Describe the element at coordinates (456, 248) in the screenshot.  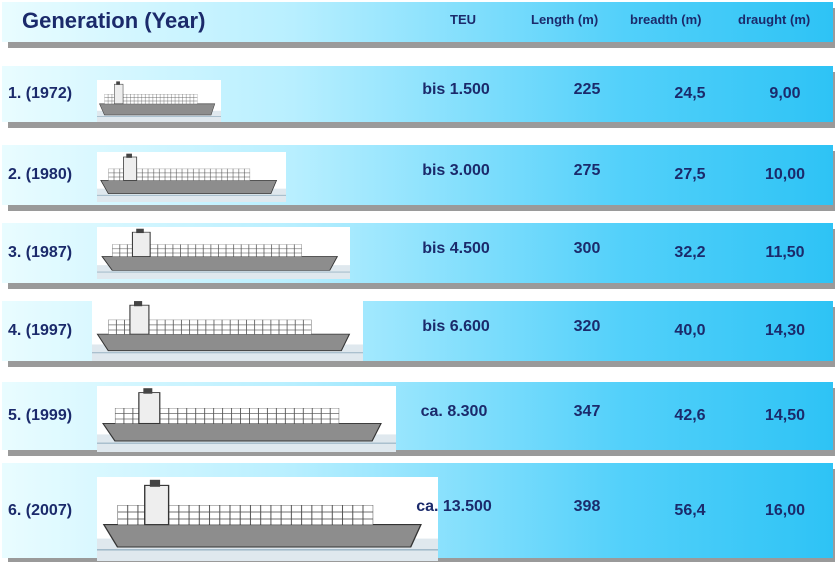
I see `teu-cell: bis 4.500` at that location.